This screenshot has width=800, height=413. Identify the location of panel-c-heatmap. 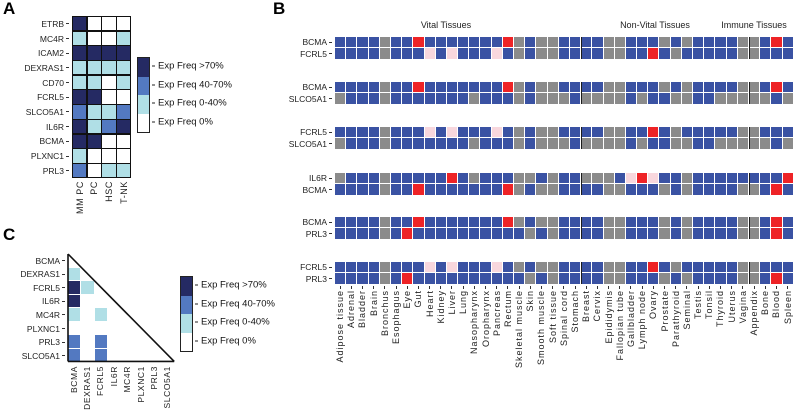
(121, 308).